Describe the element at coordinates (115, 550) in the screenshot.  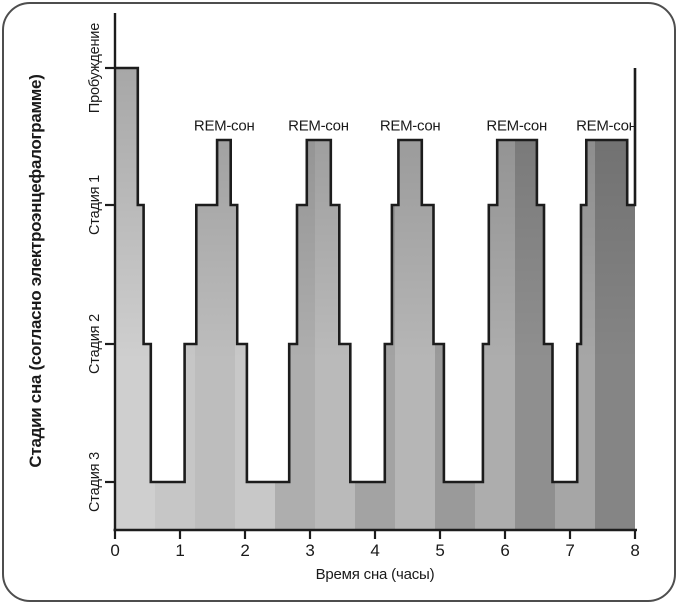
I see `x-tick-label-0: 0` at that location.